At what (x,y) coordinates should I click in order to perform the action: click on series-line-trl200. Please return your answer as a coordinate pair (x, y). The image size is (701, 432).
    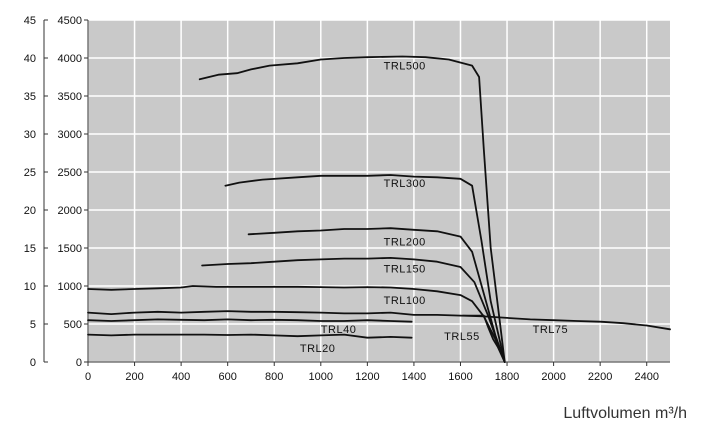
    Looking at the image, I should click on (376, 295).